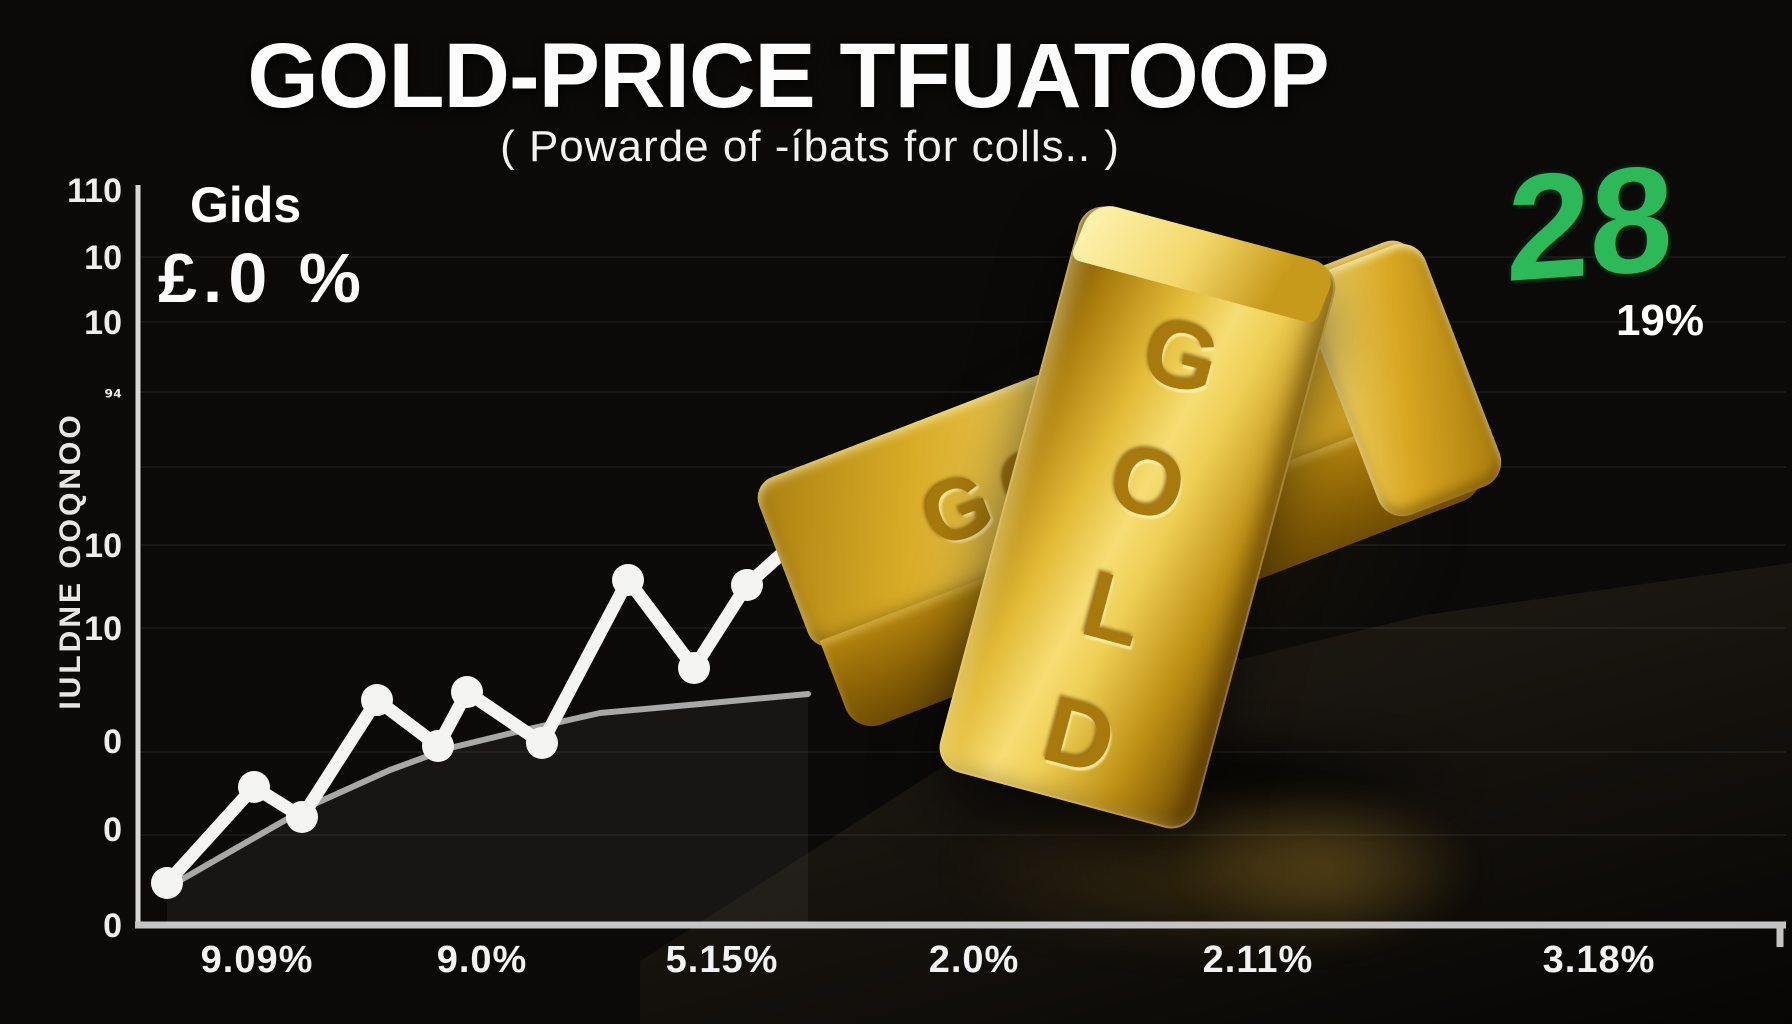 The width and height of the screenshot is (1792, 1024). Describe the element at coordinates (70, 561) in the screenshot. I see `y-axis-title: IULDNE OOQNOO` at that location.